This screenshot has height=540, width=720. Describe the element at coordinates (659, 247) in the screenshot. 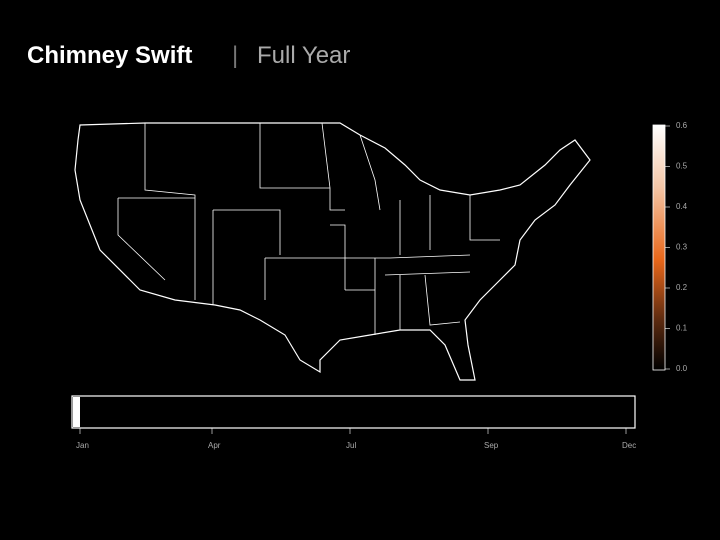

I see `colorbar` at that location.